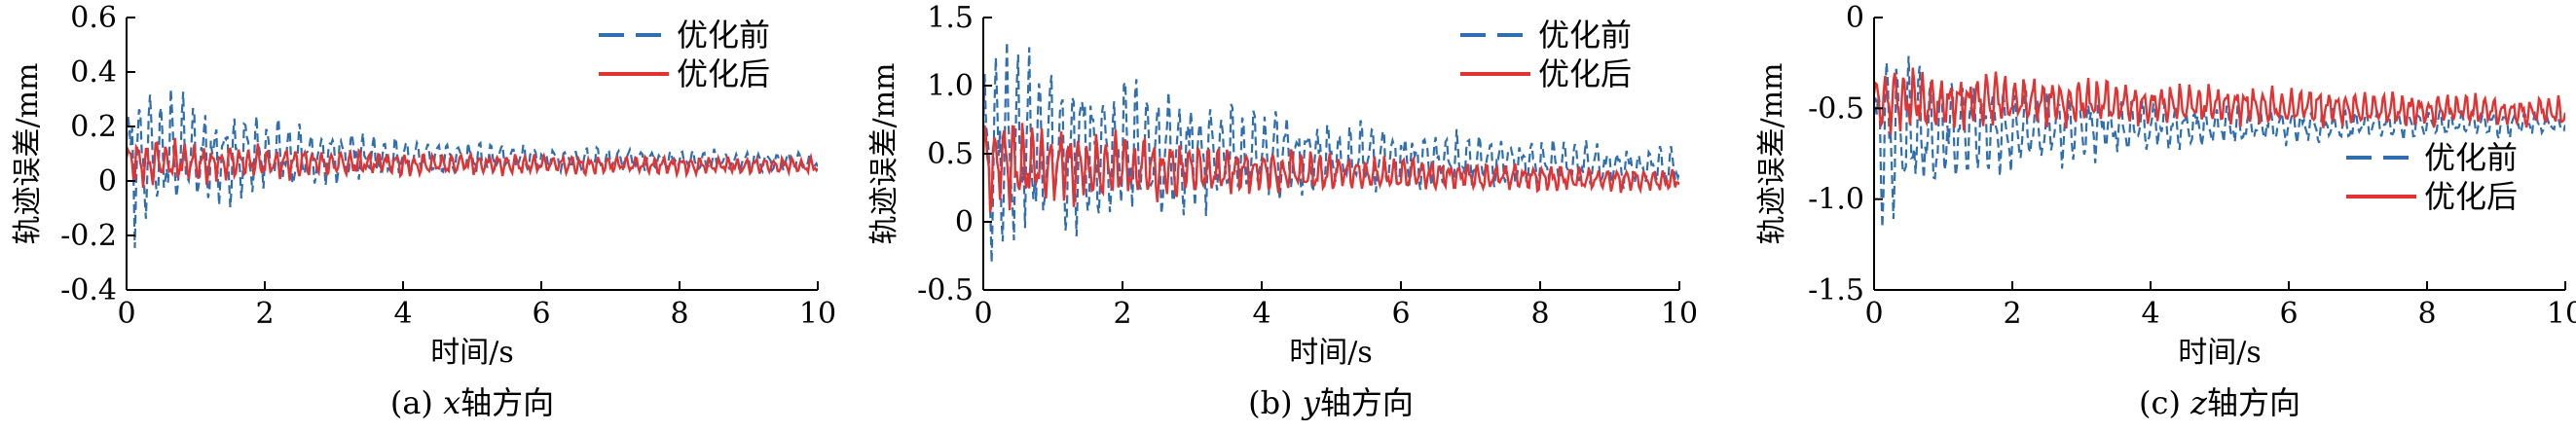  I want to click on y-tick-label: 0.6, so click(93, 18).